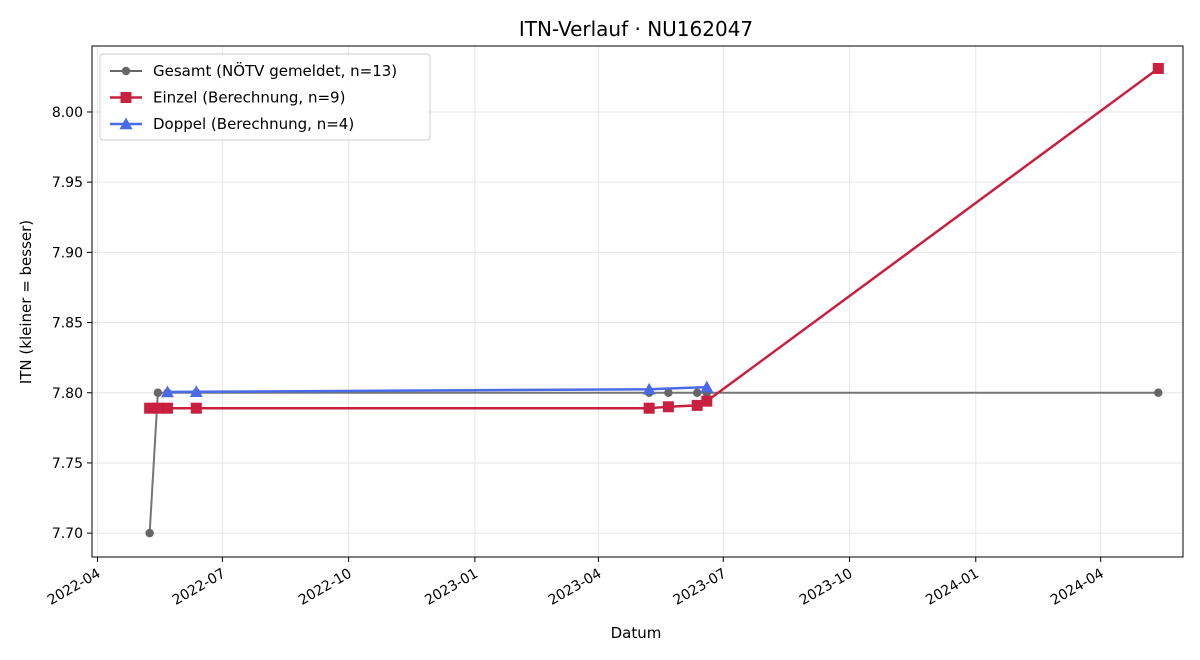 This screenshot has width=1200, height=660. I want to click on legend-entry: Doppel (Berechnung, n=4), so click(232, 124).